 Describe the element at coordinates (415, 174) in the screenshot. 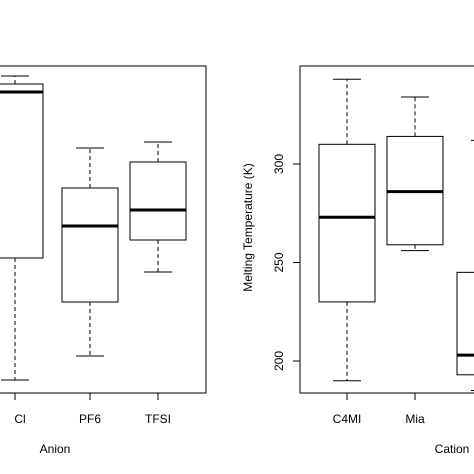

I see `box-mia` at that location.